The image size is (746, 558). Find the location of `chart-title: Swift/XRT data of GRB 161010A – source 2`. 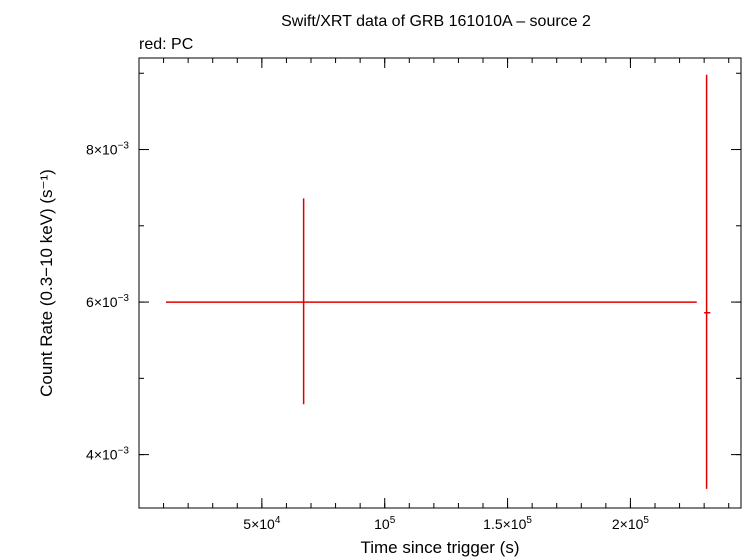

chart-title: Swift/XRT data of GRB 161010A – source 2 is located at coordinates (436, 21).